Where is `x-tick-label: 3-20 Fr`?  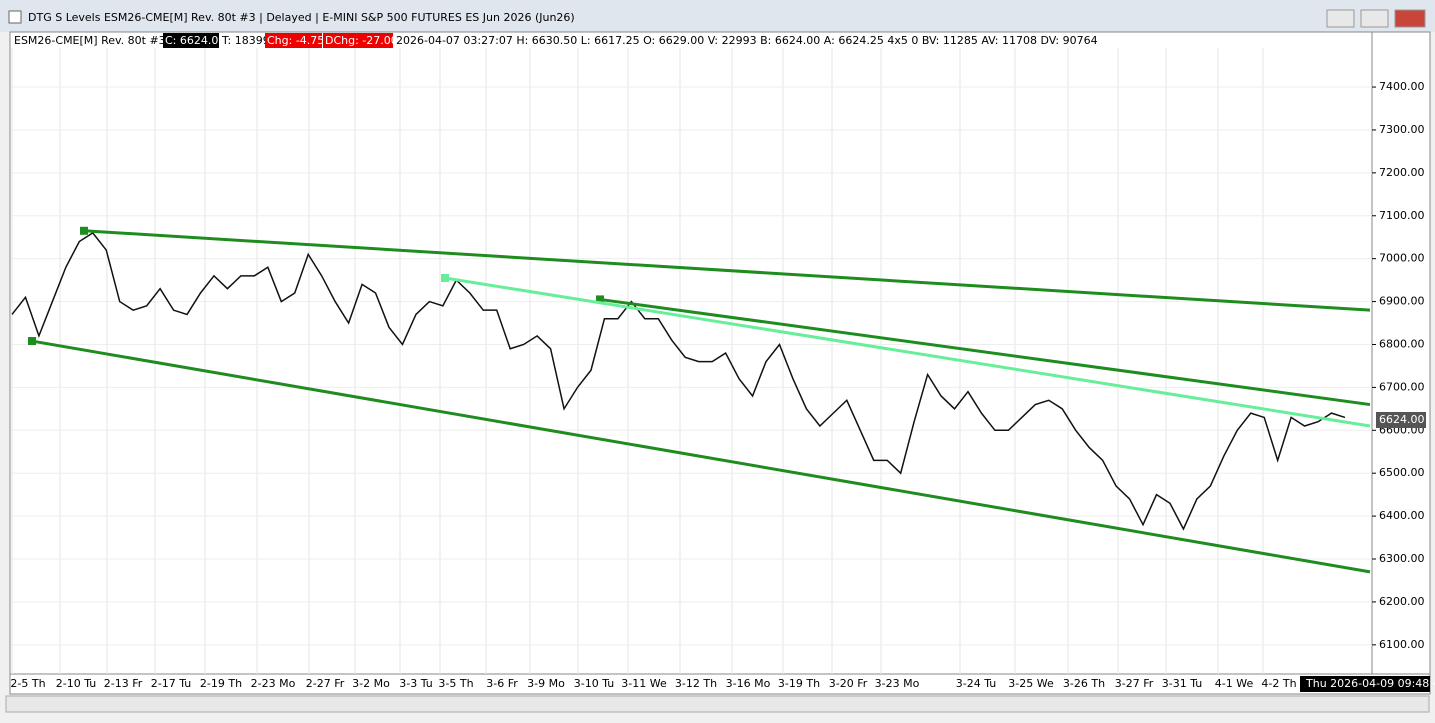
x-tick-label: 3-20 Fr is located at coordinates (848, 683).